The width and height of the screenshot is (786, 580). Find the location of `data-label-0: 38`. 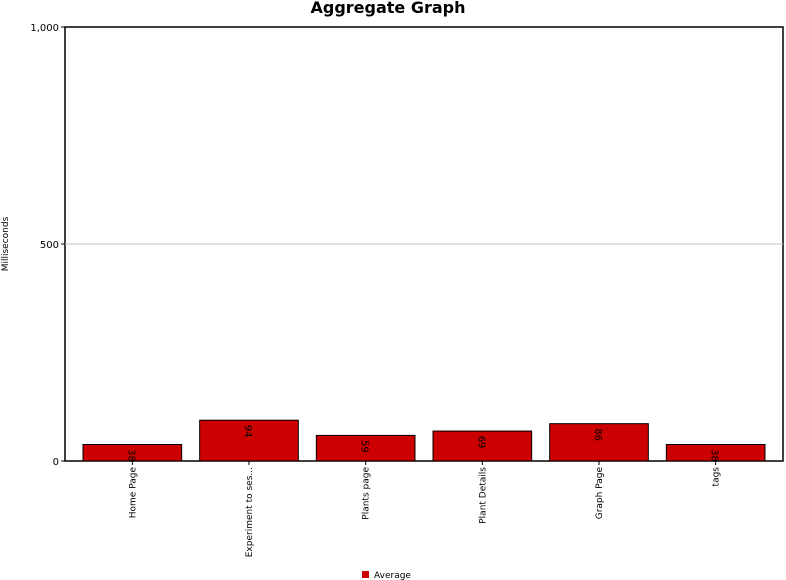

data-label-0: 38 is located at coordinates (130, 455).